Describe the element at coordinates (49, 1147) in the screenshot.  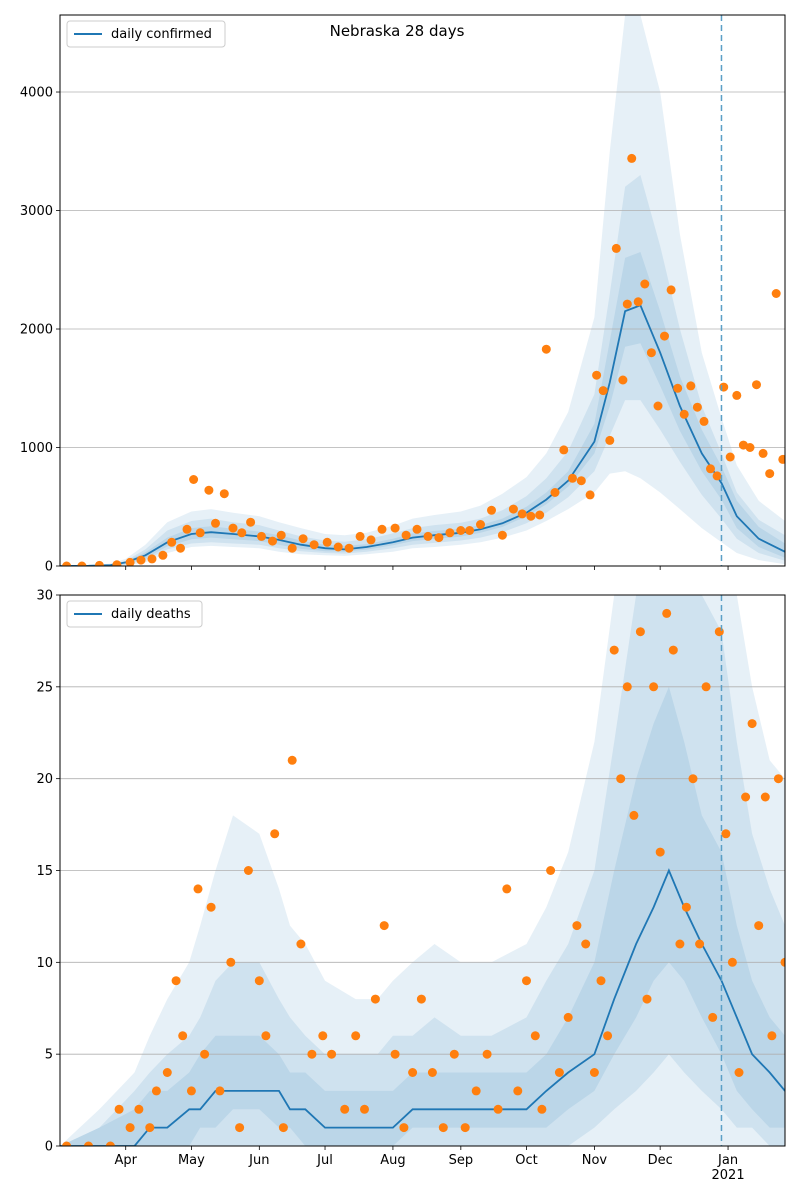
I see `y-tick-label: 0` at that location.